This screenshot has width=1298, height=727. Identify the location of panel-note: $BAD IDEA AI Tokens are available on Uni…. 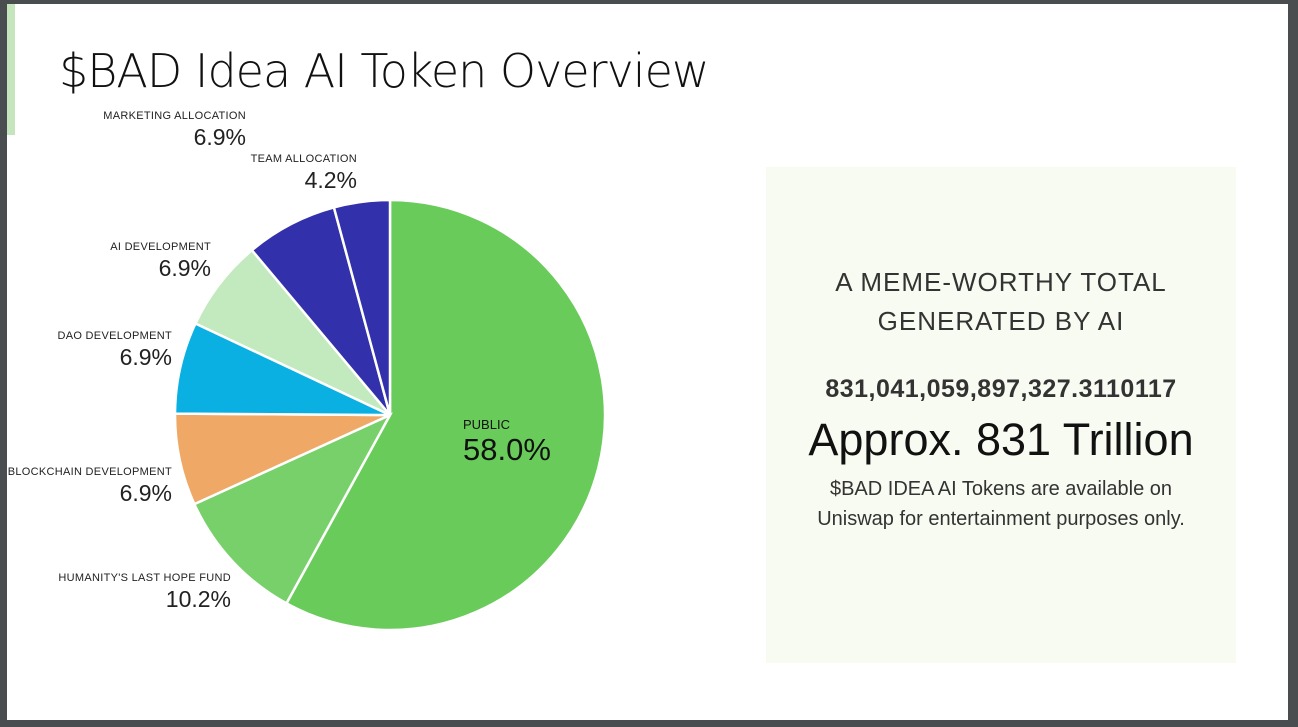
(1001, 504).